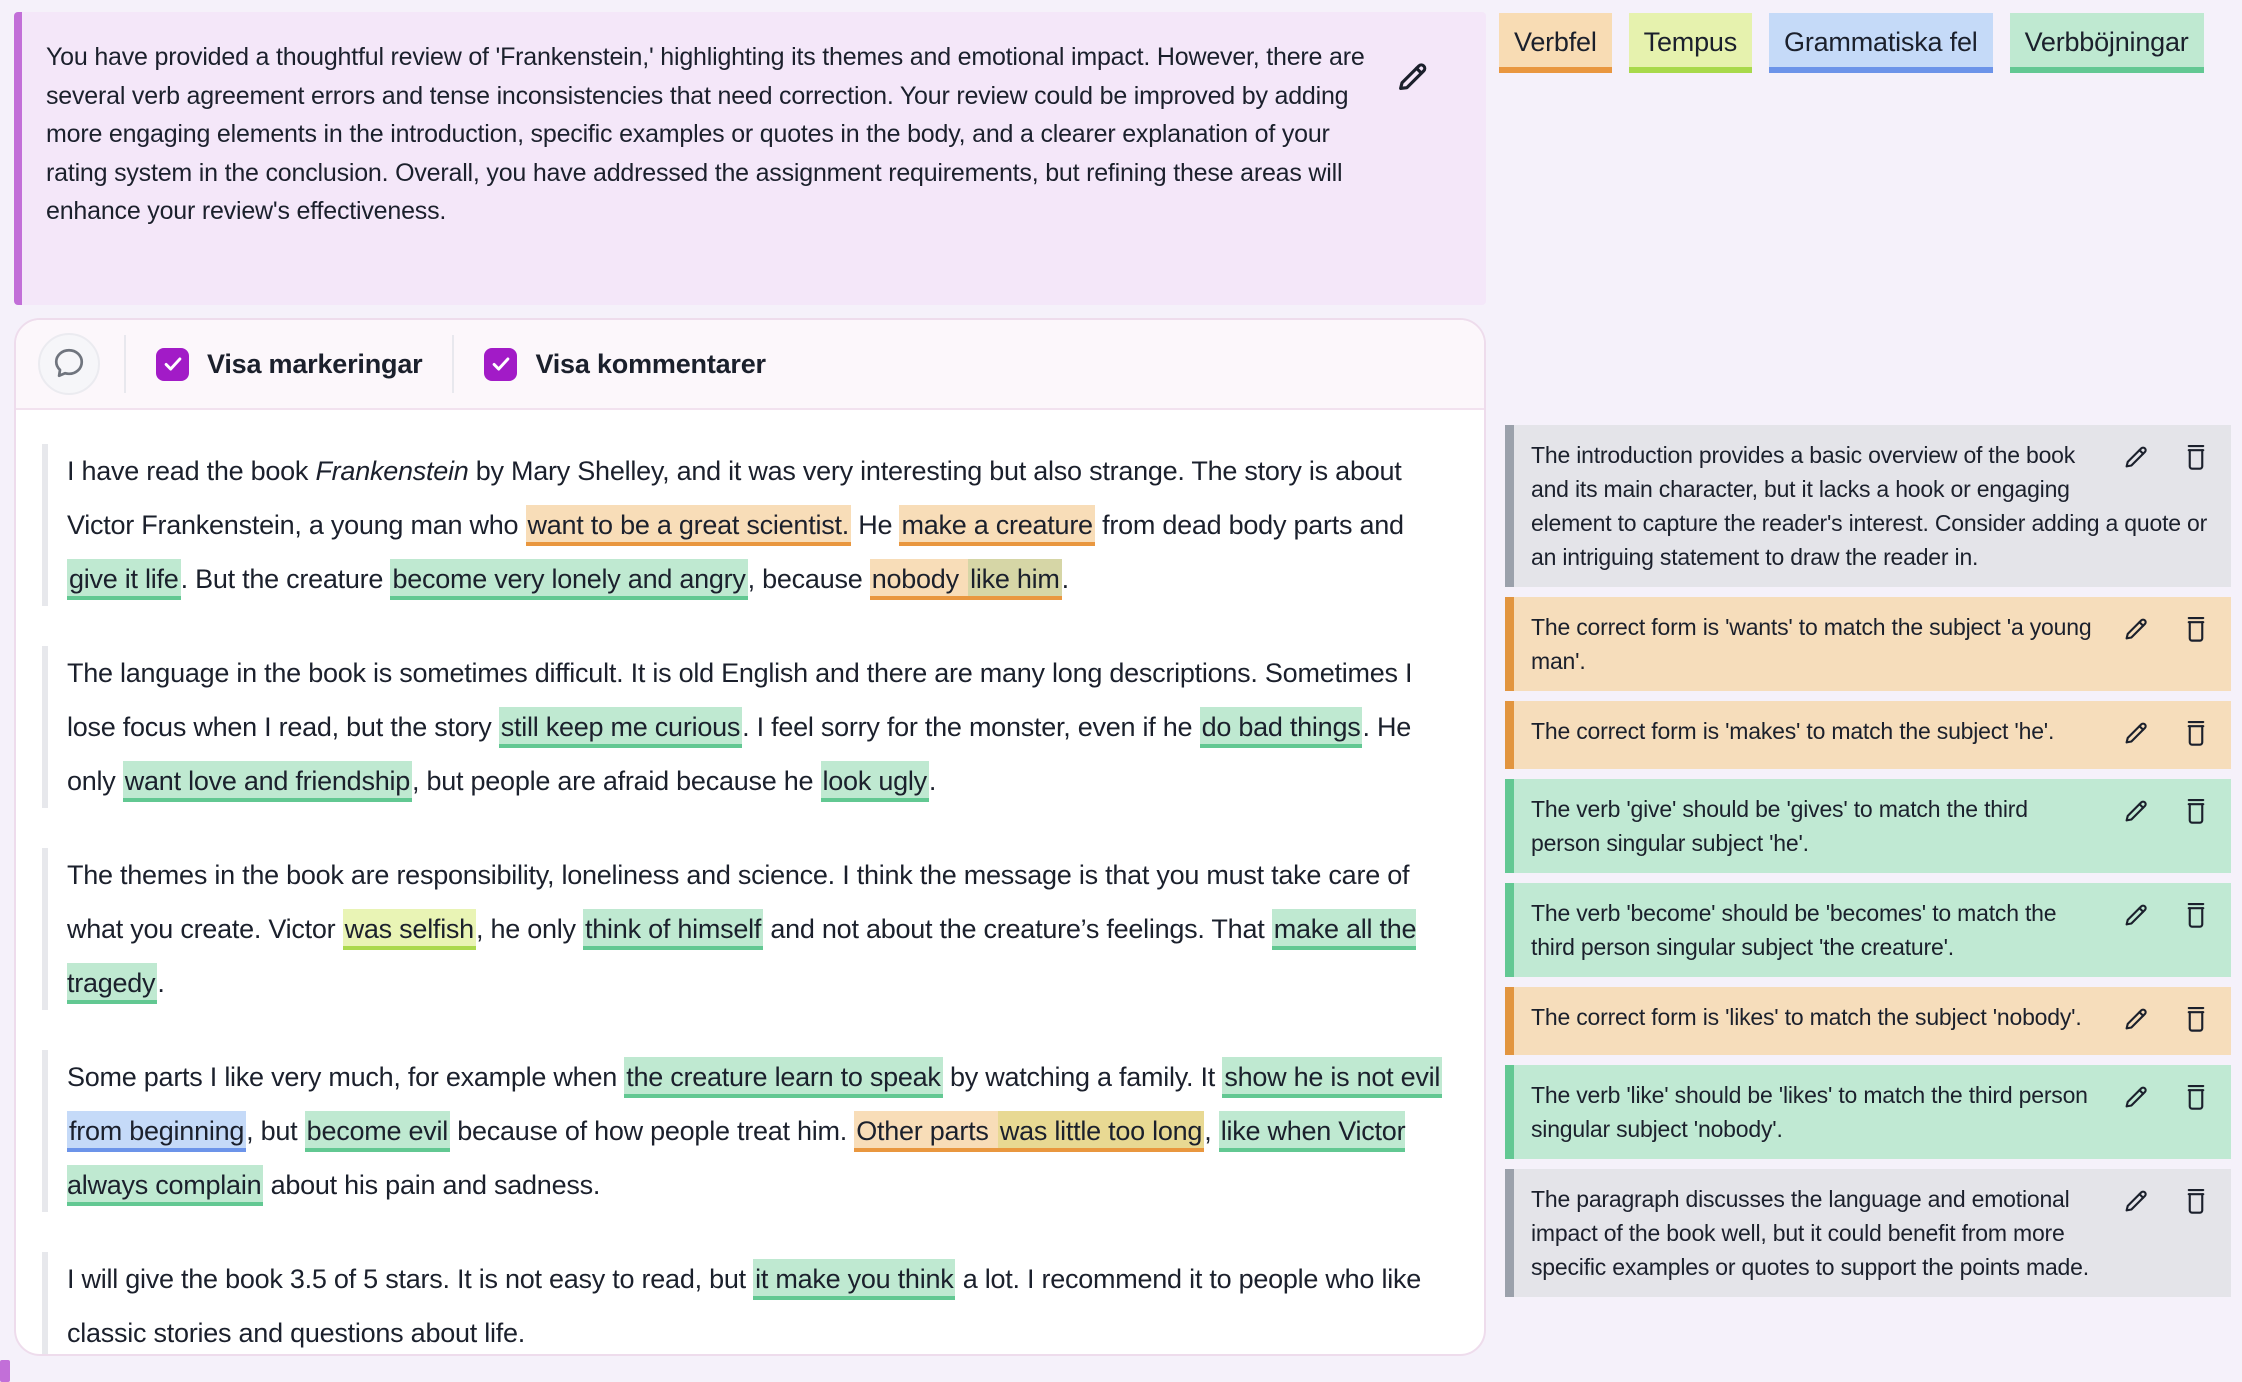 The width and height of the screenshot is (2242, 1382). What do you see at coordinates (1690, 43) in the screenshot?
I see `legend-tag-tempus: Tempus` at bounding box center [1690, 43].